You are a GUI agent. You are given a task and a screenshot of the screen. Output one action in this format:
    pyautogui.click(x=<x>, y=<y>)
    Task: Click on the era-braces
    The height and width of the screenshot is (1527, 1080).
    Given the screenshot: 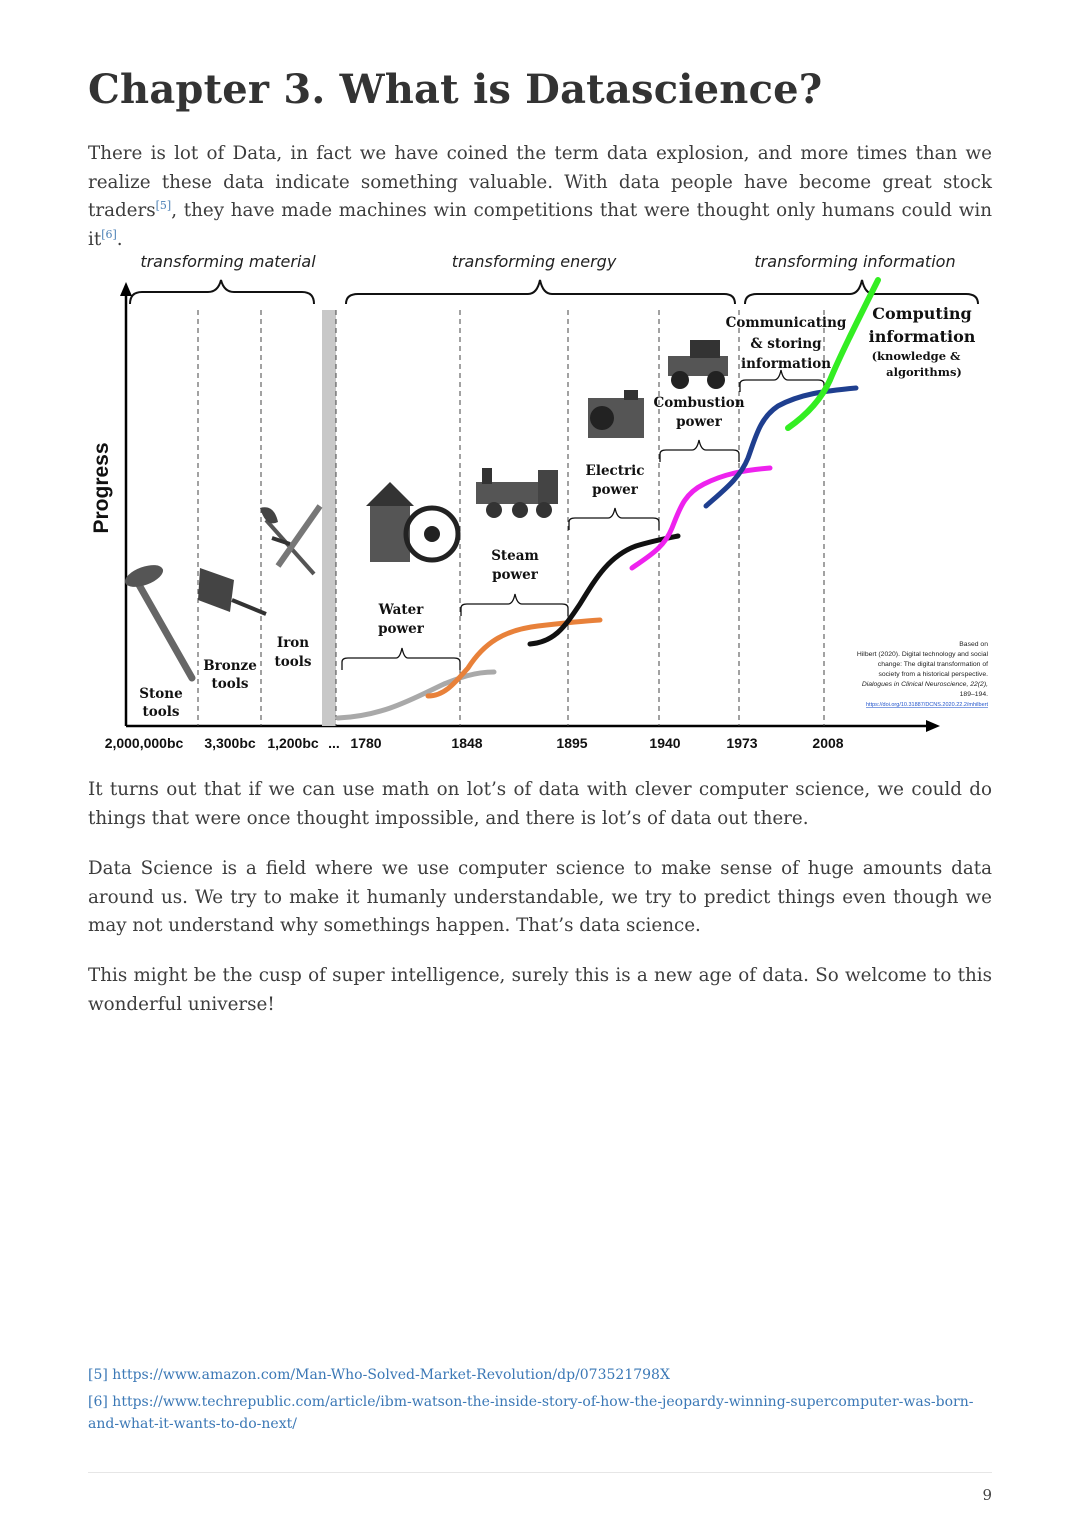 What is the action you would take?
    pyautogui.click(x=554, y=292)
    